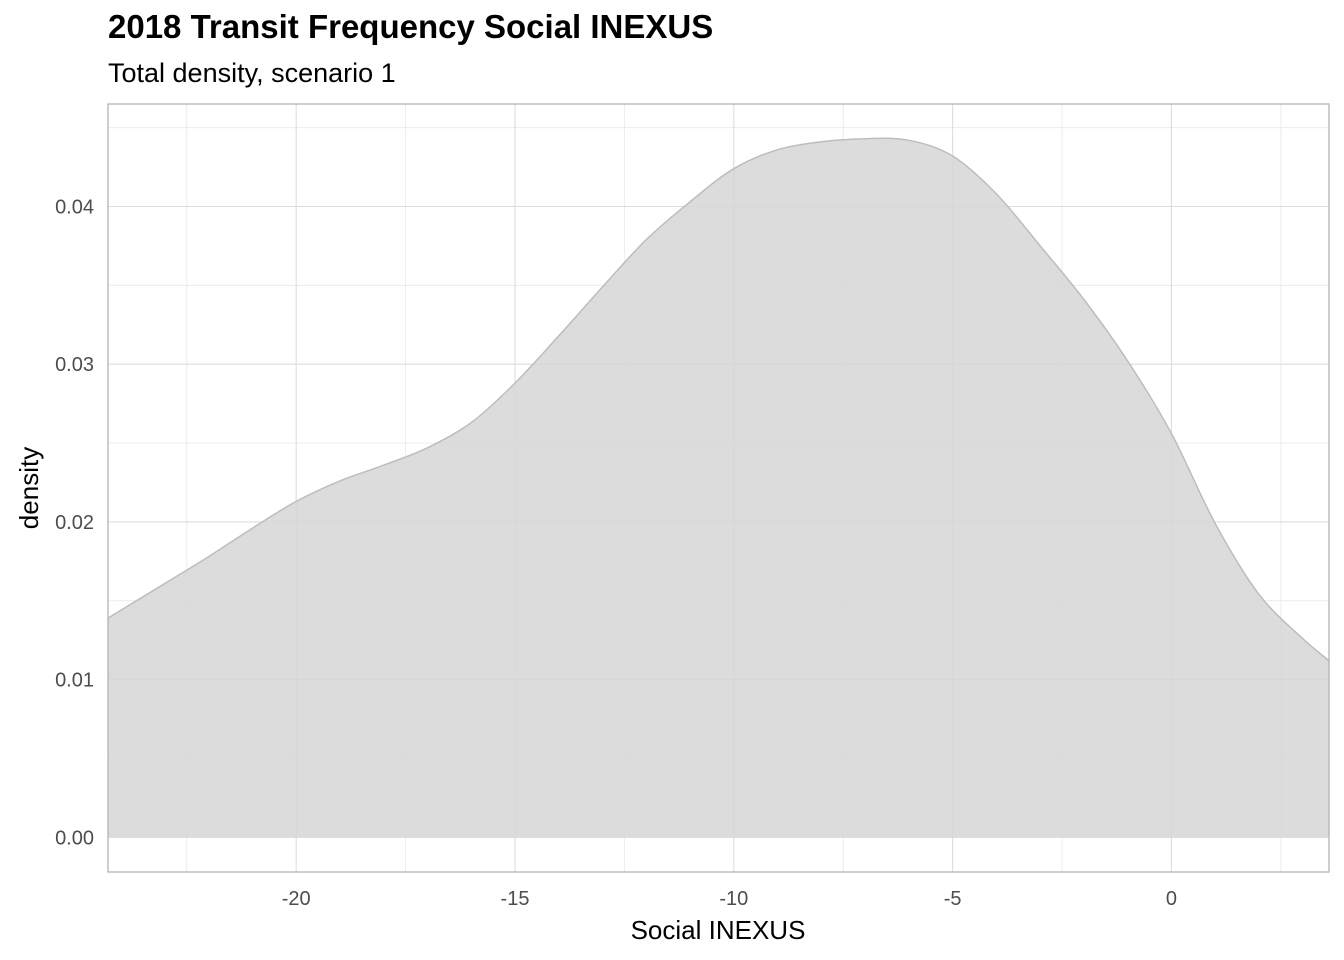  What do you see at coordinates (296, 899) in the screenshot?
I see `x-tick-label: -20` at bounding box center [296, 899].